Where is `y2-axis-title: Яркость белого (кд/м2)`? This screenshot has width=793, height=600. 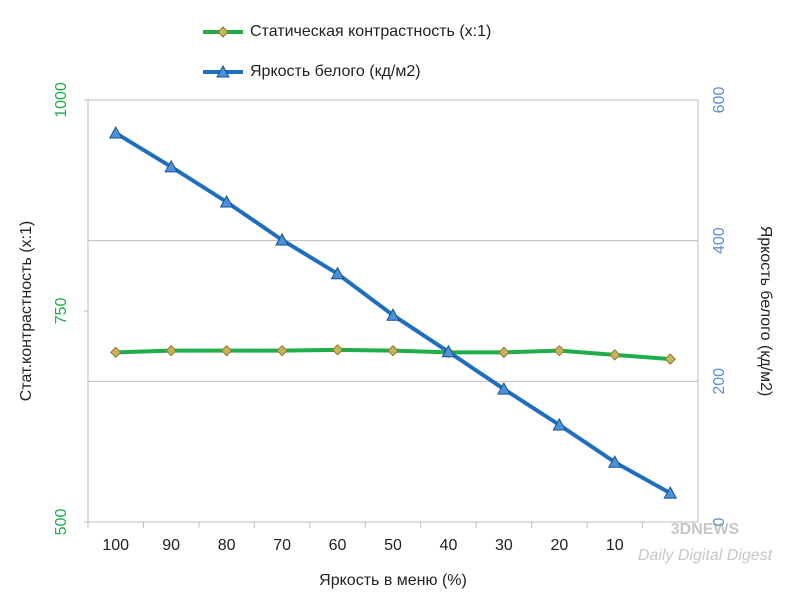
y2-axis-title: Яркость белого (кд/м2) is located at coordinates (765, 311).